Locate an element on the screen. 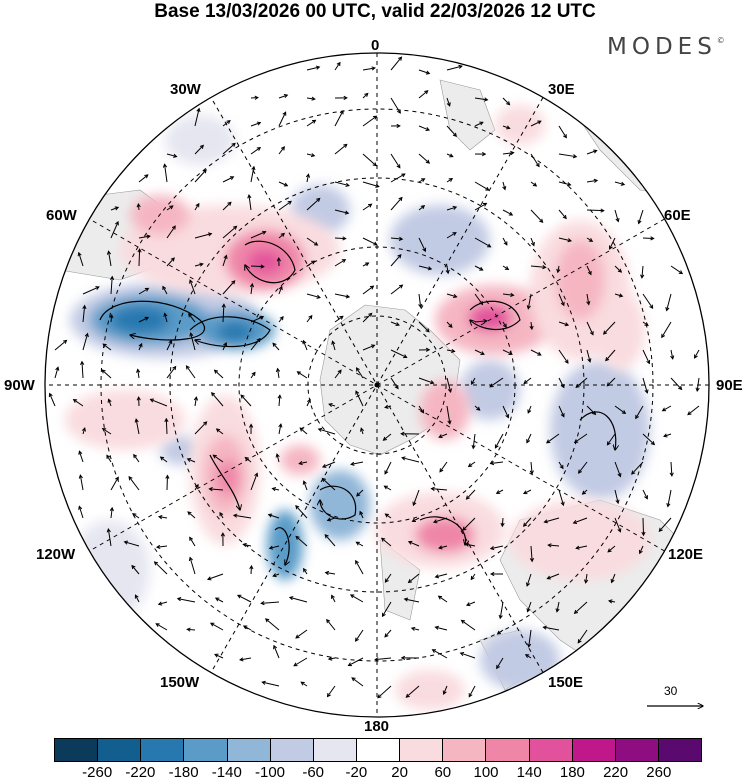  colorbar-tick-label: 20 is located at coordinates (399, 772).